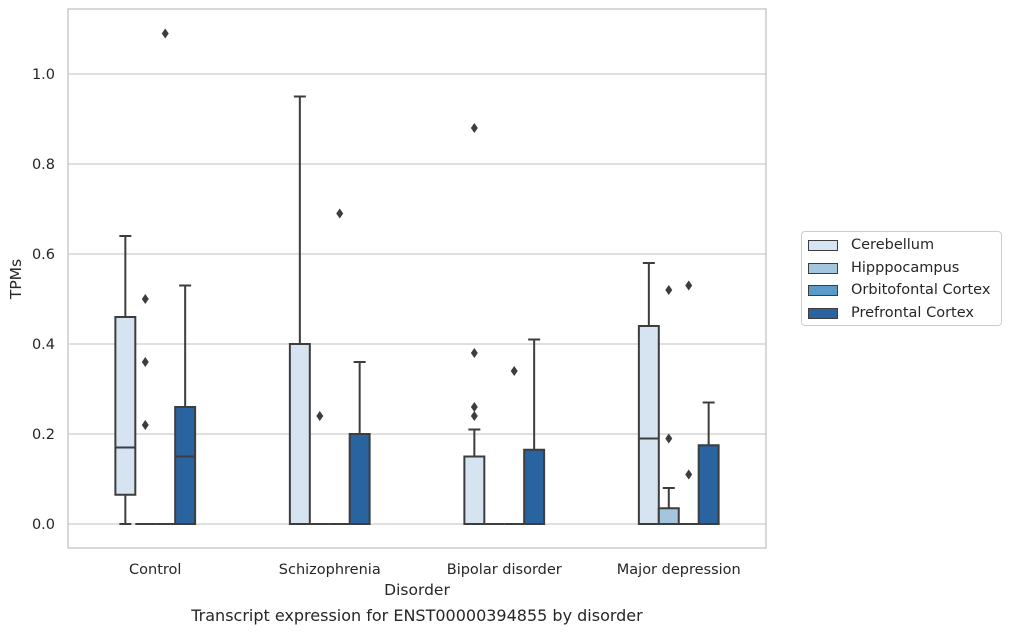 The image size is (1014, 634). I want to click on box-major-depression-cerebellum, so click(648, 393).